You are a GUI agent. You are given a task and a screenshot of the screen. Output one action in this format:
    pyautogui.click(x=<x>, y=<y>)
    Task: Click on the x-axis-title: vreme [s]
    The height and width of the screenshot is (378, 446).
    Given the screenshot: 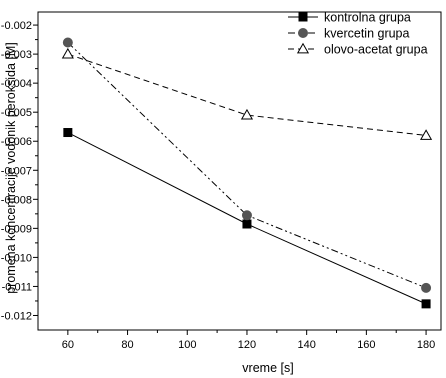 What is the action you would take?
    pyautogui.click(x=267, y=368)
    